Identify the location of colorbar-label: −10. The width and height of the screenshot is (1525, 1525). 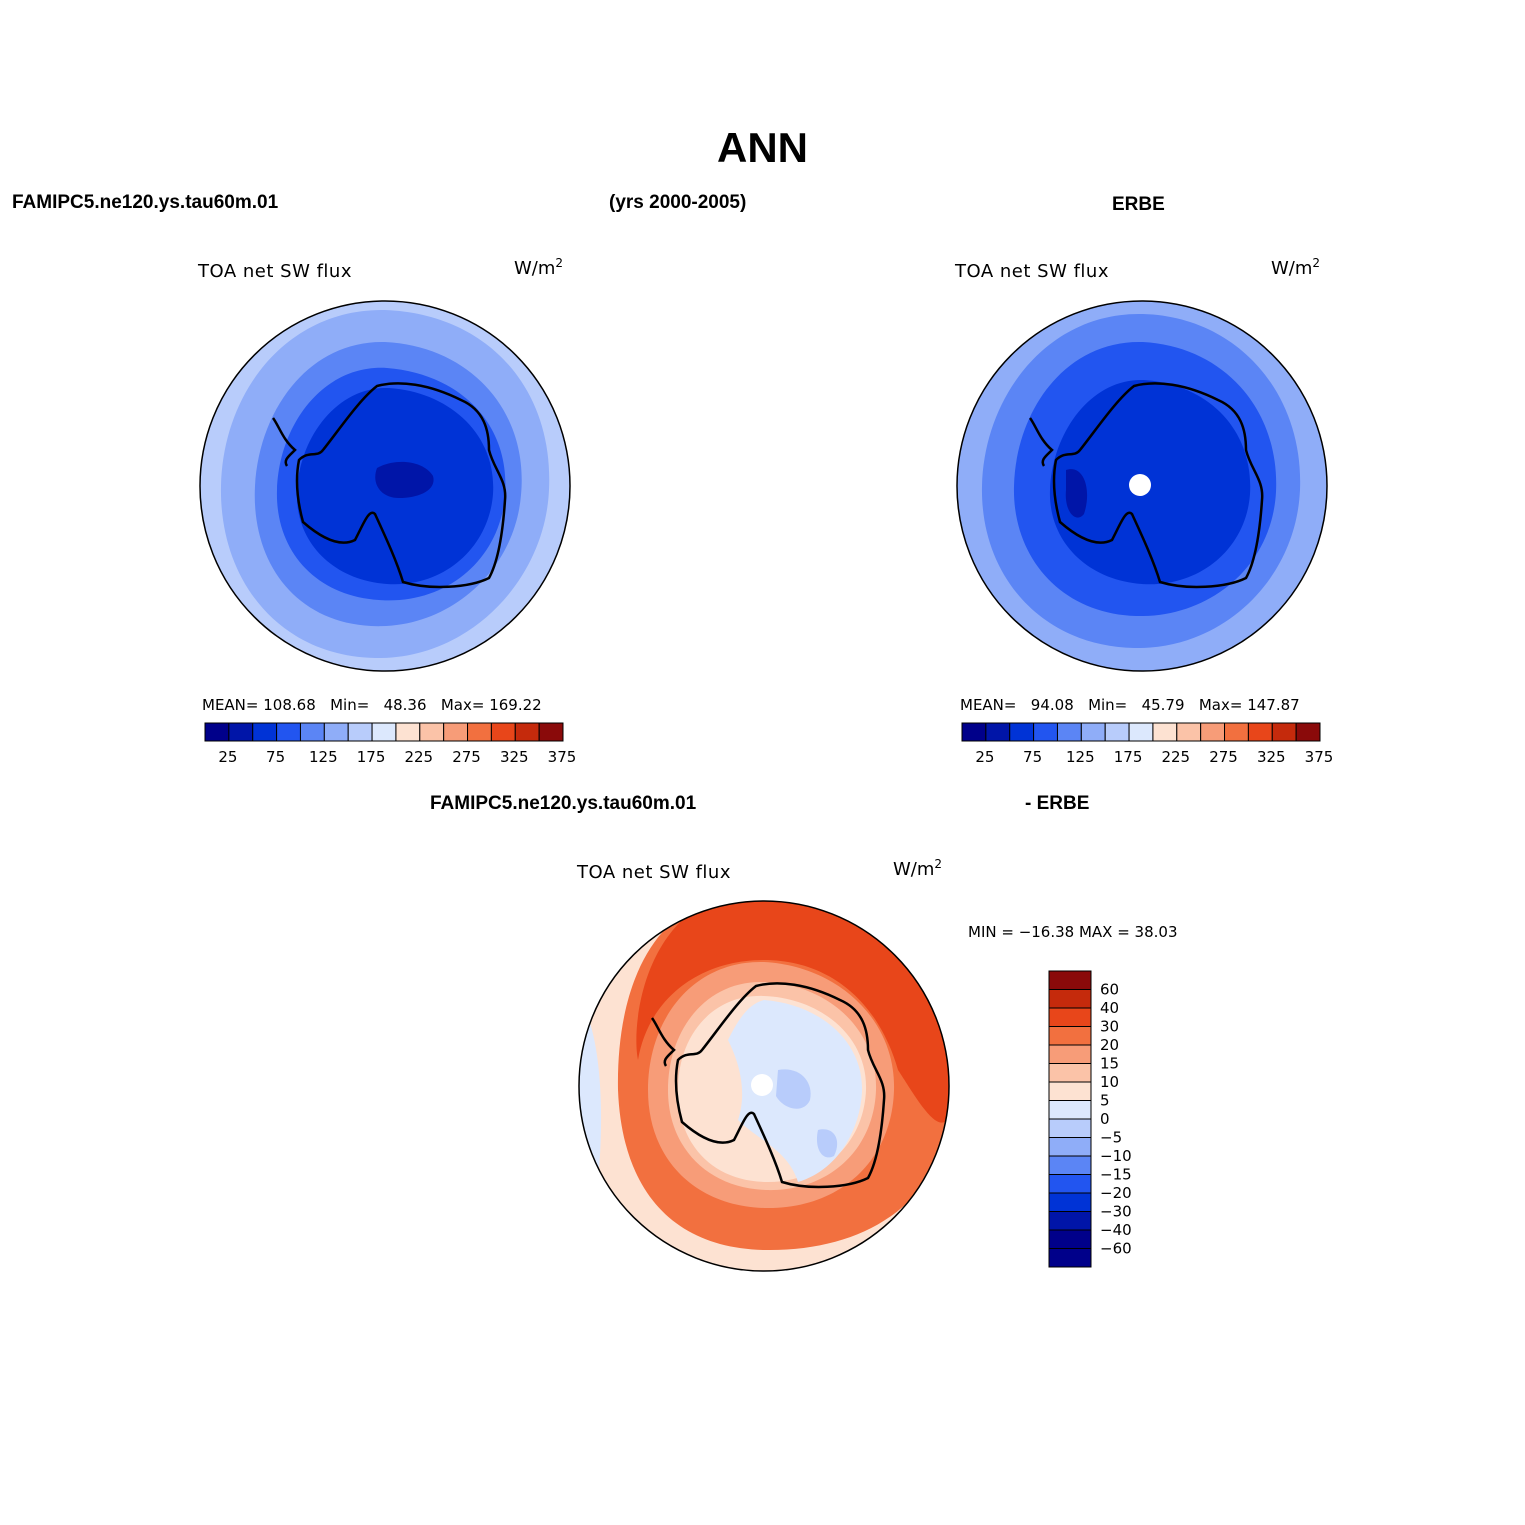
(1116, 1156).